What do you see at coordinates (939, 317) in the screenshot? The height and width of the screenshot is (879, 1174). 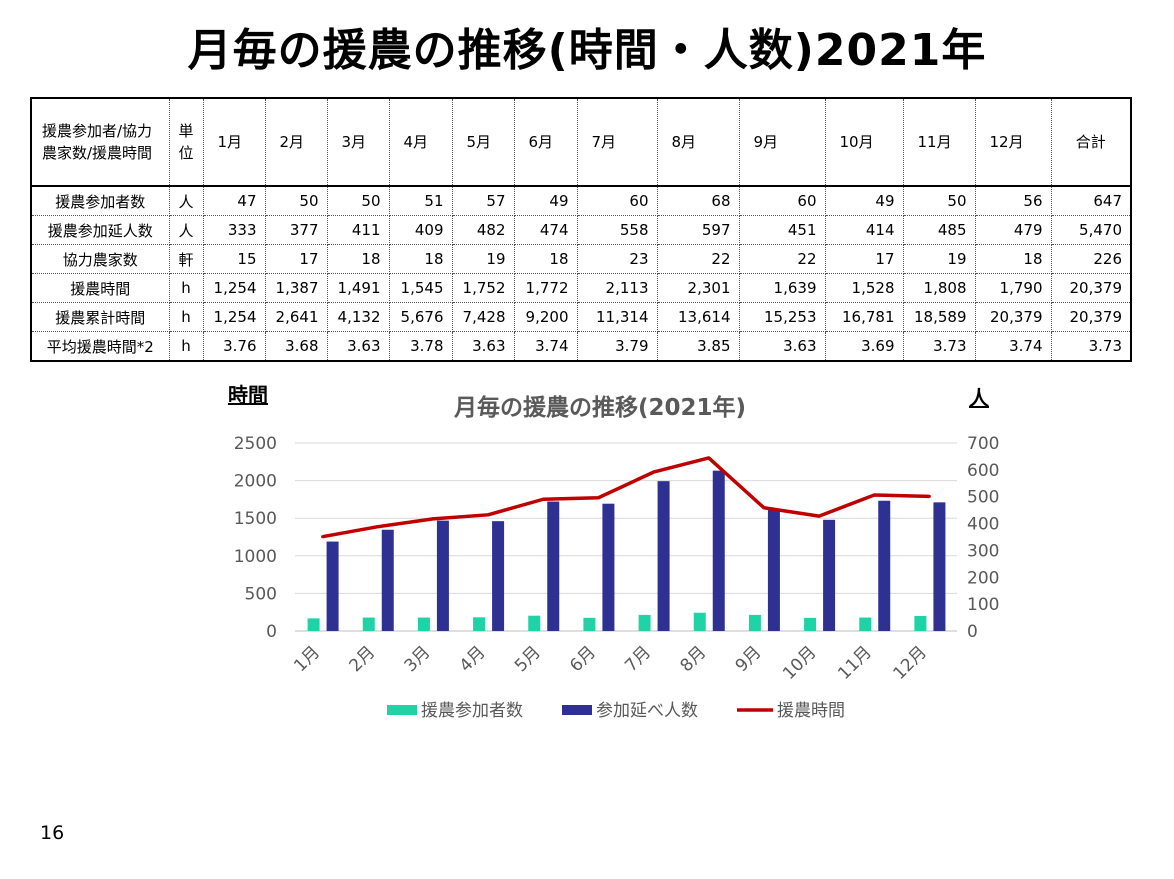 I see `value-cell: 18,589` at bounding box center [939, 317].